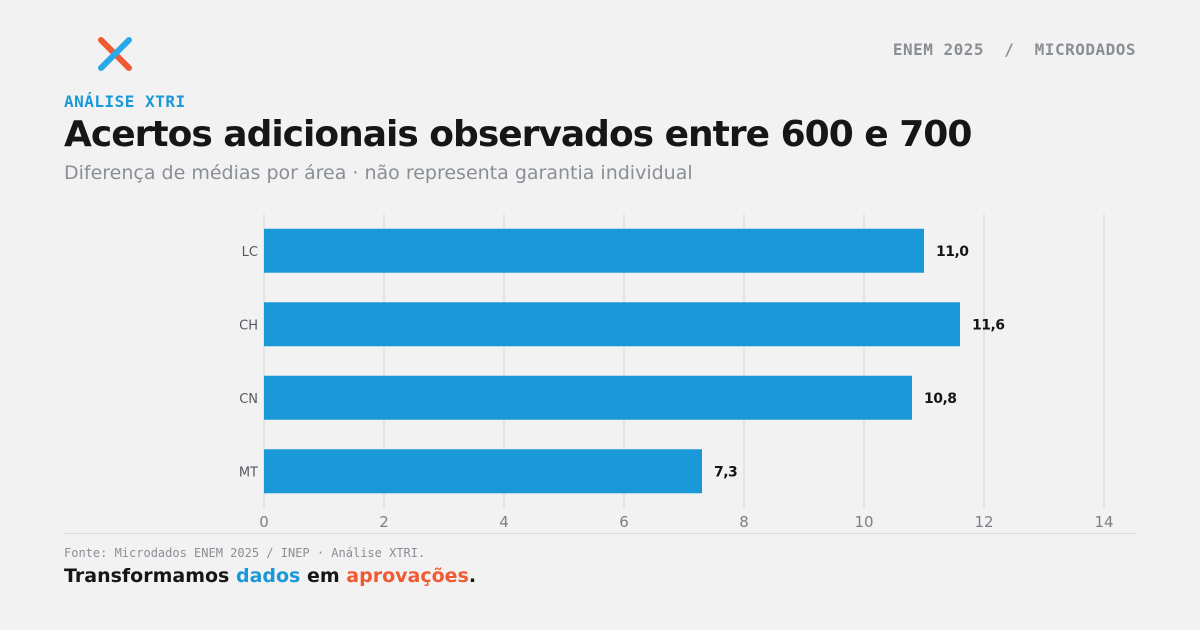  Describe the element at coordinates (624, 522) in the screenshot. I see `x-tick-label: 6` at that location.